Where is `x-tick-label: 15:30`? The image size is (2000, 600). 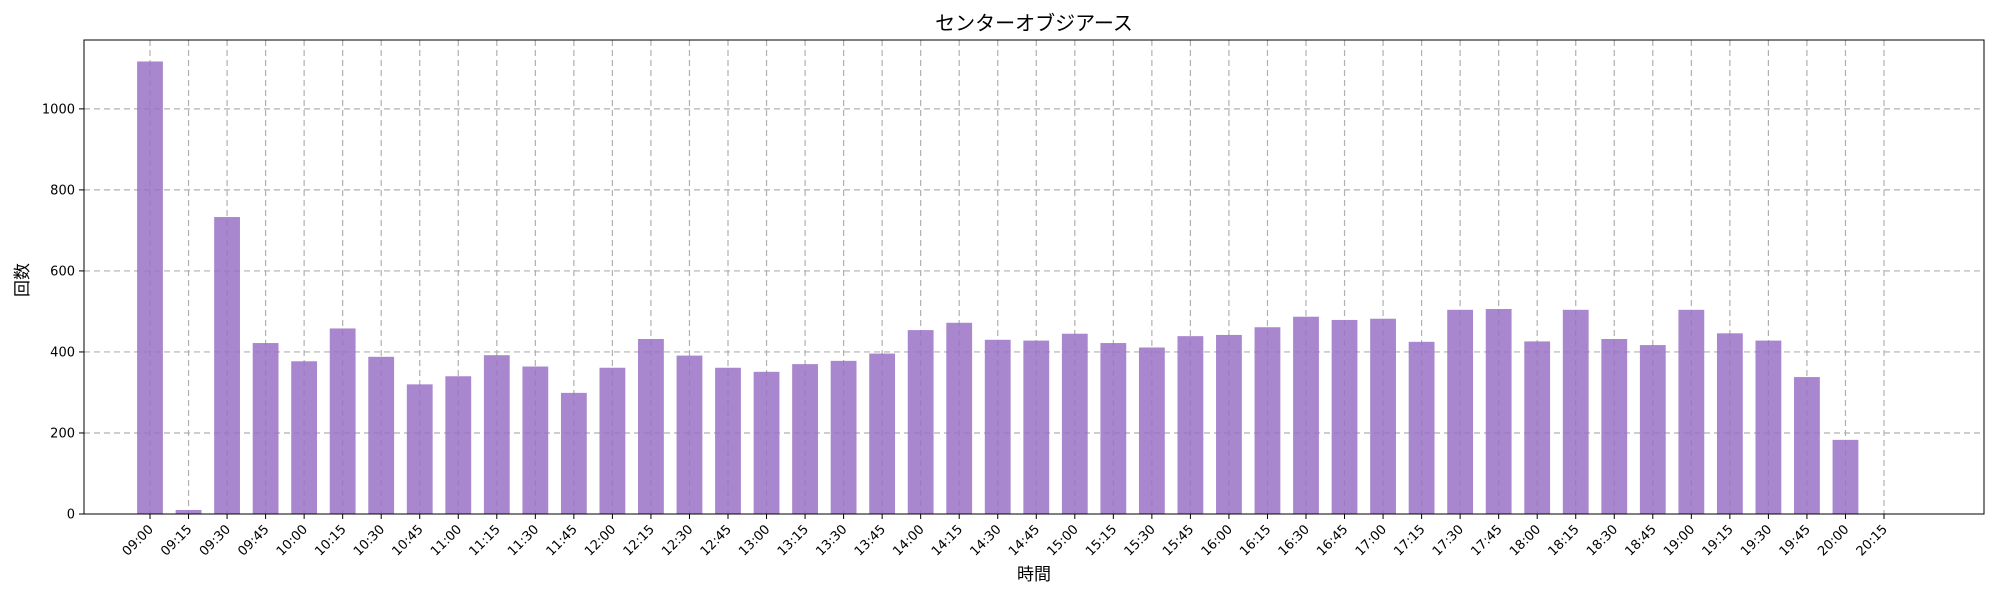
x-tick-label: 15:30 is located at coordinates (1140, 540).